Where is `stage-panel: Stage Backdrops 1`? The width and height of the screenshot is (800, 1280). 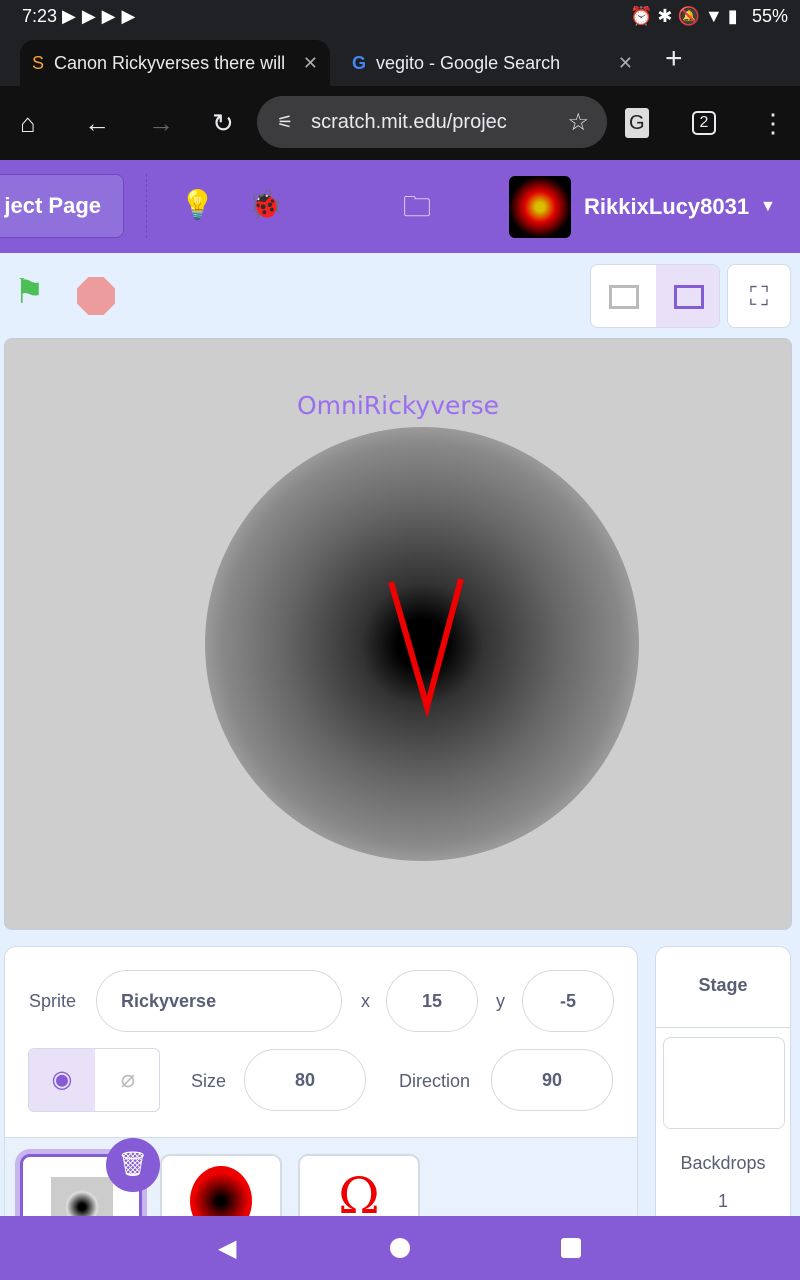 stage-panel: Stage Backdrops 1 is located at coordinates (723, 1096).